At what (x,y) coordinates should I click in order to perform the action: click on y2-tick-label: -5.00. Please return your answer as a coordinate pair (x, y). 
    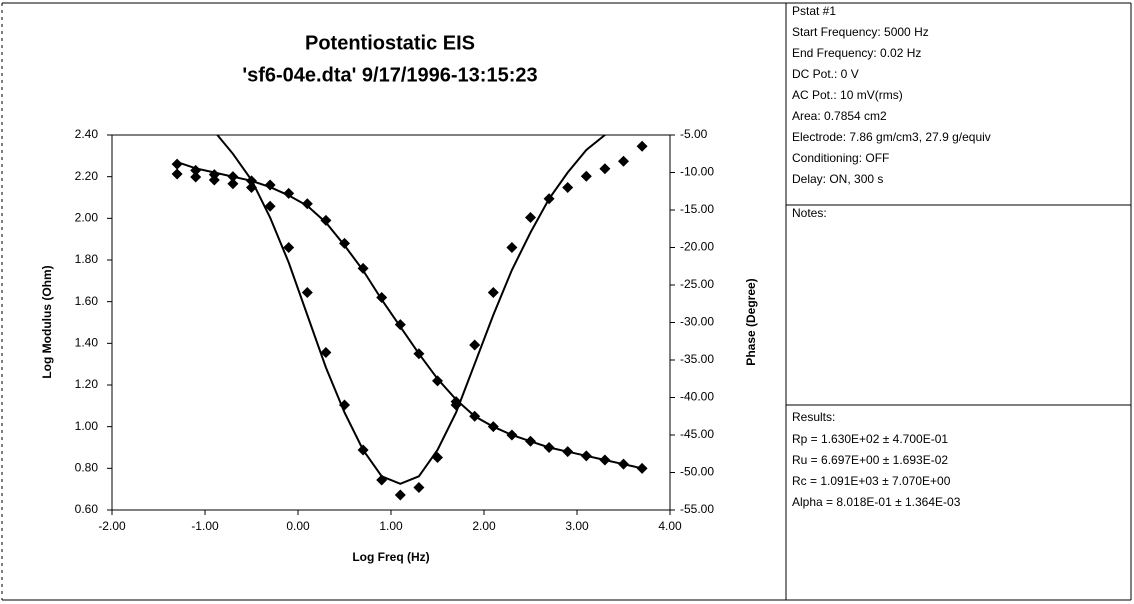
    Looking at the image, I should click on (694, 134).